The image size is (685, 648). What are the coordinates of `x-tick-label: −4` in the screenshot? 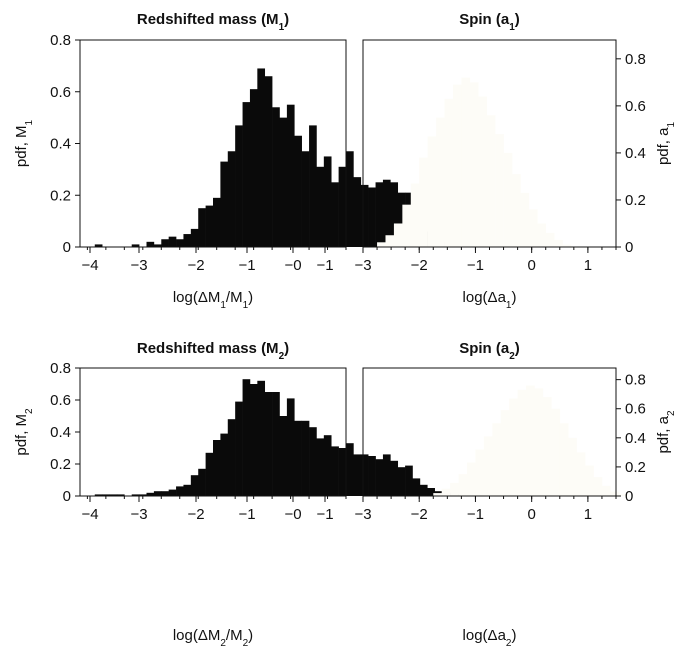 It's located at (89, 265).